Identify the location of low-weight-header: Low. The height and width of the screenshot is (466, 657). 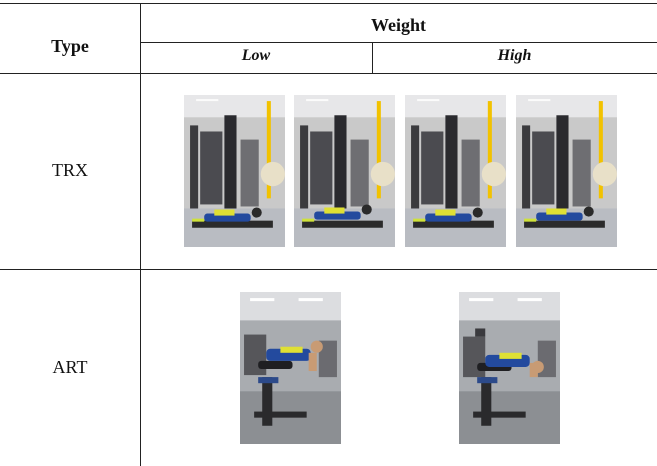
(256, 55).